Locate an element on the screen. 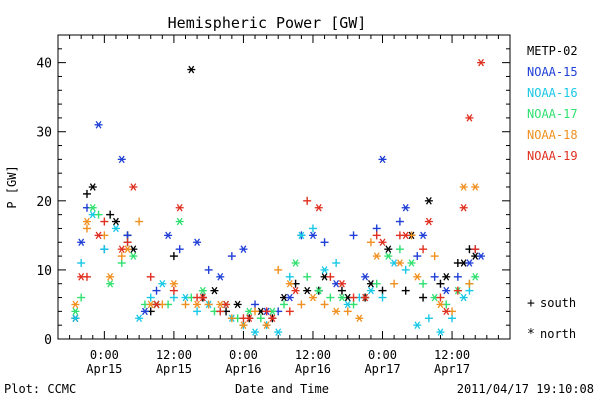 Image resolution: width=600 pixels, height=400 pixels. legend-marker-north: * north is located at coordinates (551, 334).